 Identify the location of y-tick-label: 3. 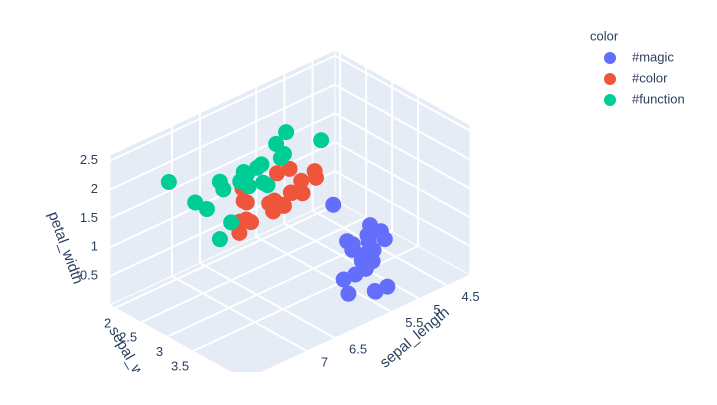
(159, 351).